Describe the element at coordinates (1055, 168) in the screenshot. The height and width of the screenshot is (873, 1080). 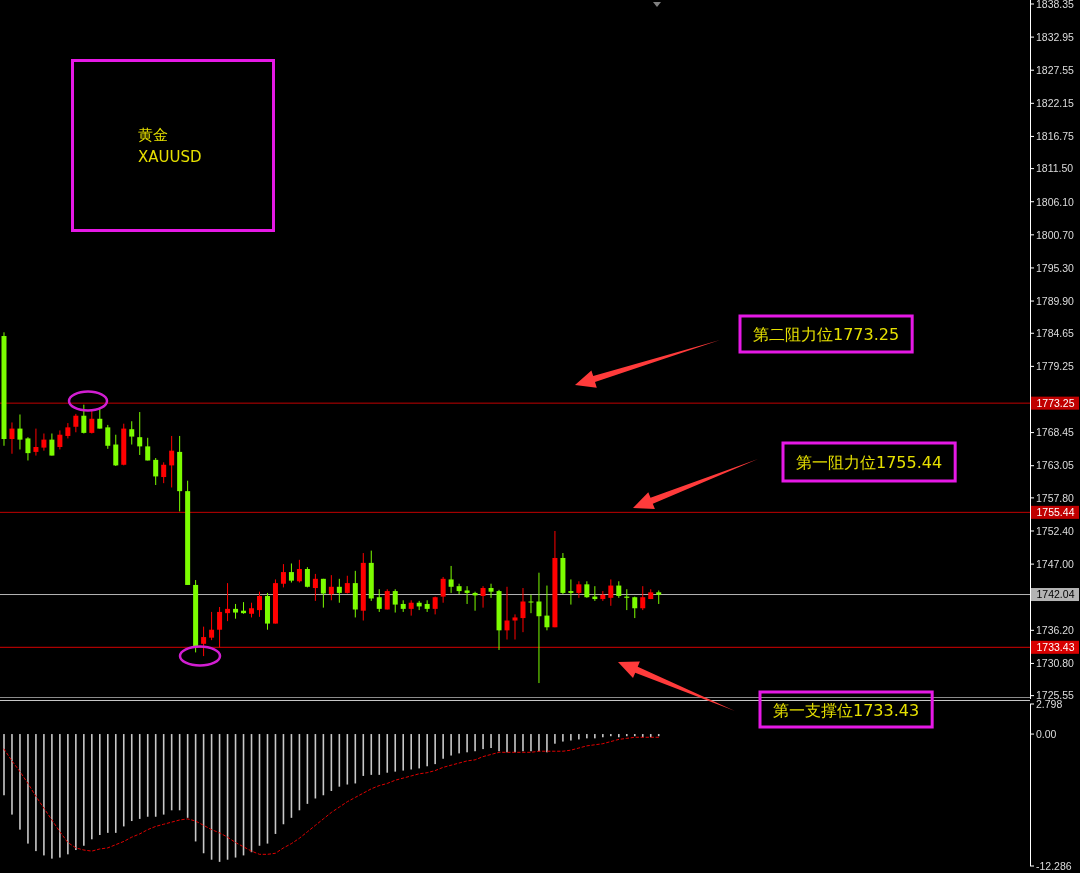
I see `y-tick-label: 1811.50` at that location.